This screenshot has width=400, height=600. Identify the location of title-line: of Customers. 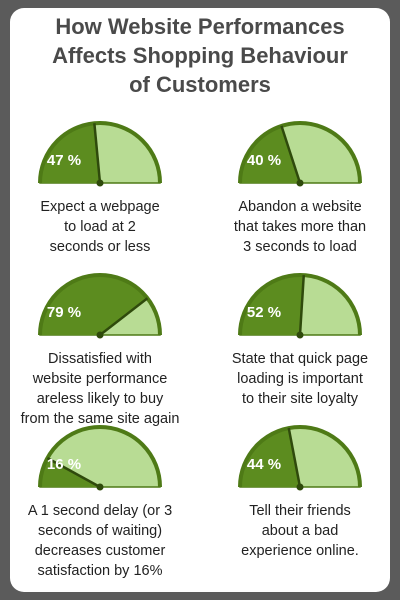
(200, 84).